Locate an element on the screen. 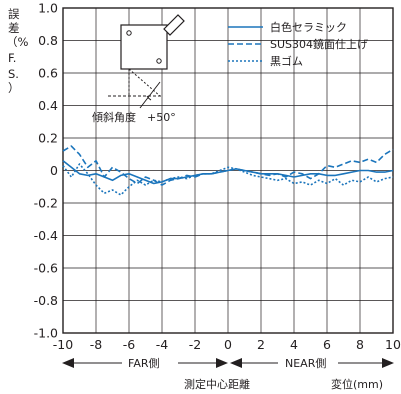 The image size is (401, 394). center-arrowhead-right is located at coordinates (236, 363).